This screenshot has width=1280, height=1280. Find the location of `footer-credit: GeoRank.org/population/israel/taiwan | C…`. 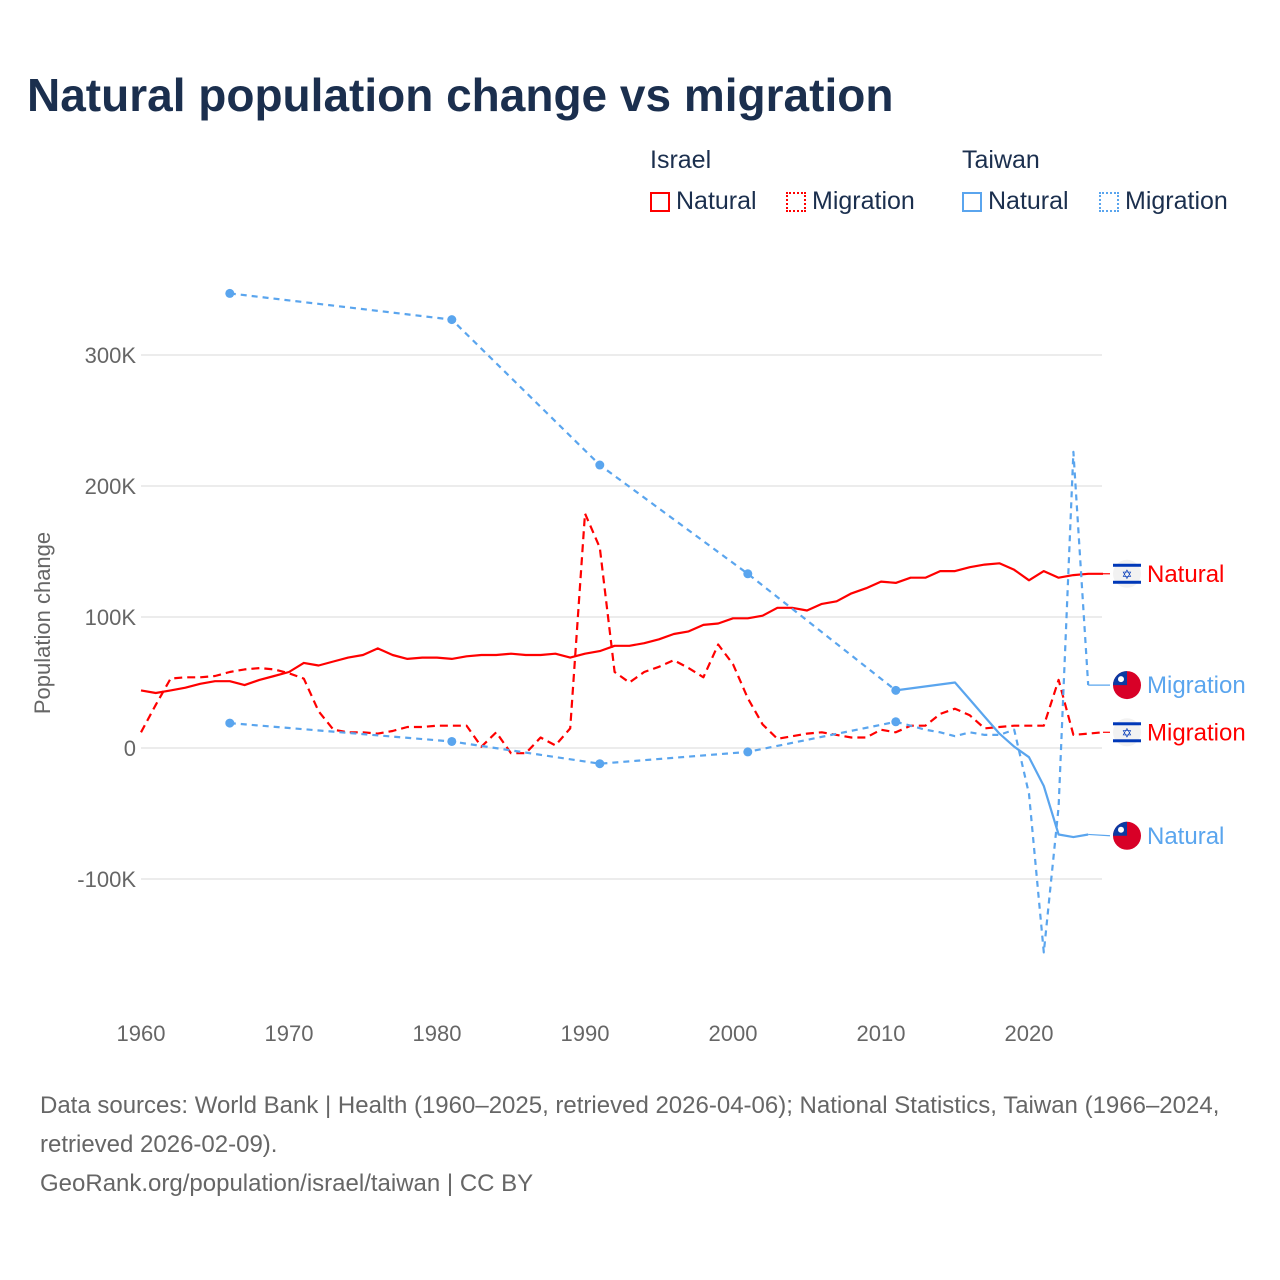

footer-credit: GeoRank.org/population/israel/taiwan | C… is located at coordinates (287, 1183).